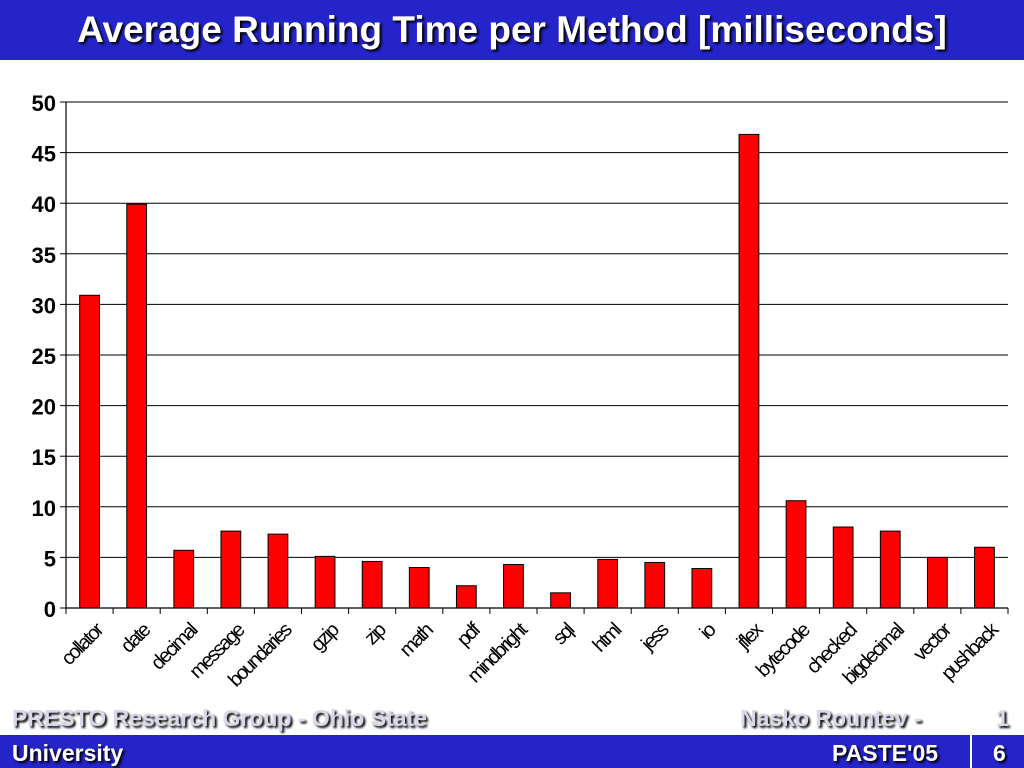 The width and height of the screenshot is (1024, 768). I want to click on footer-page-number-part2: 6, so click(999, 753).